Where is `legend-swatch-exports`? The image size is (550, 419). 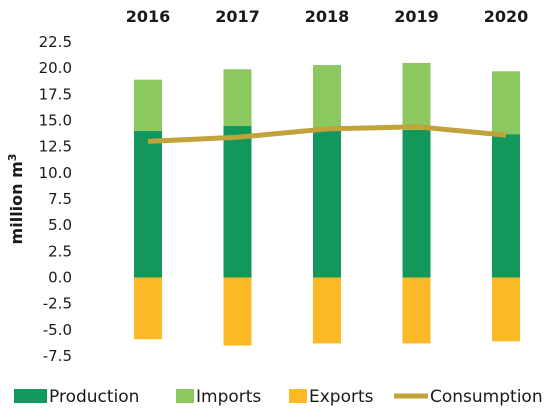 legend-swatch-exports is located at coordinates (298, 396).